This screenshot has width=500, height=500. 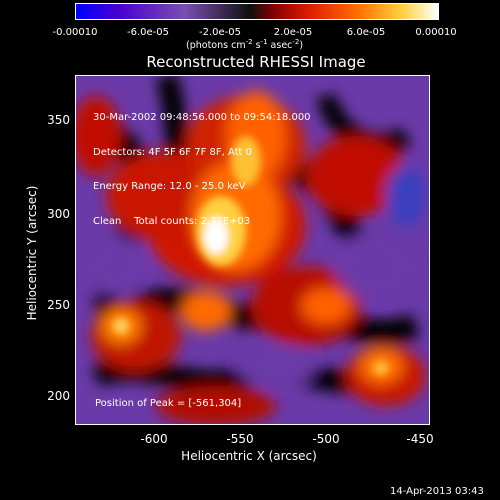 What do you see at coordinates (245, 45) in the screenshot?
I see `colorbar-units: (photons cm-2 s-1 asec-2)` at bounding box center [245, 45].